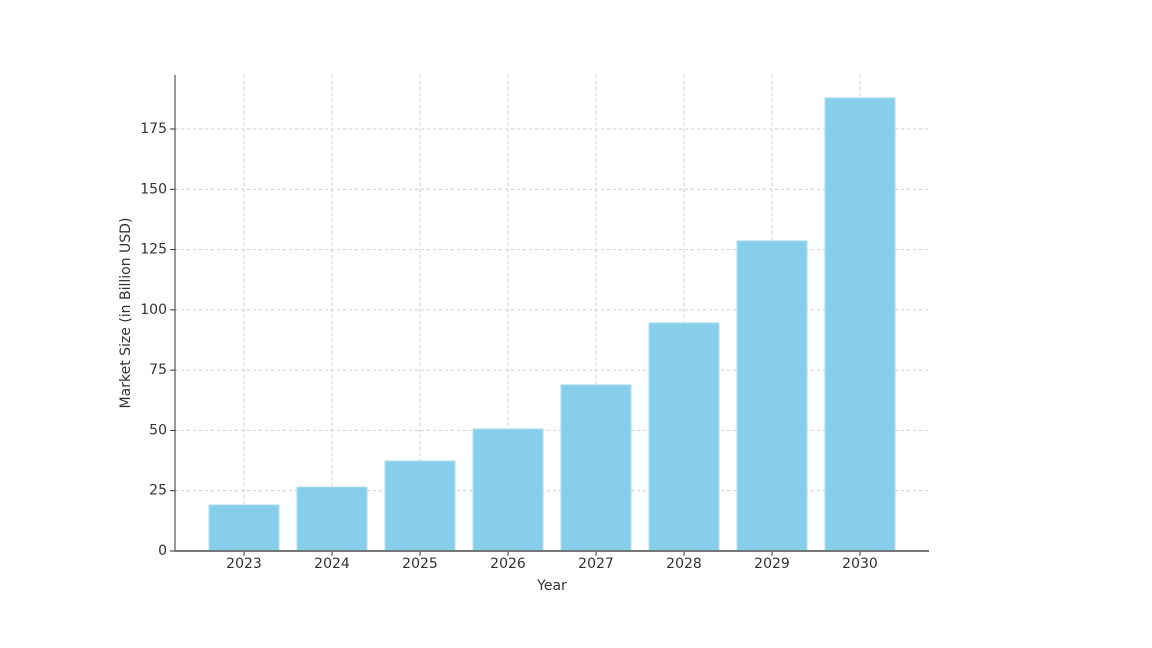 The image size is (1152, 648). Describe the element at coordinates (772, 564) in the screenshot. I see `x-tick-label: 2029` at that location.